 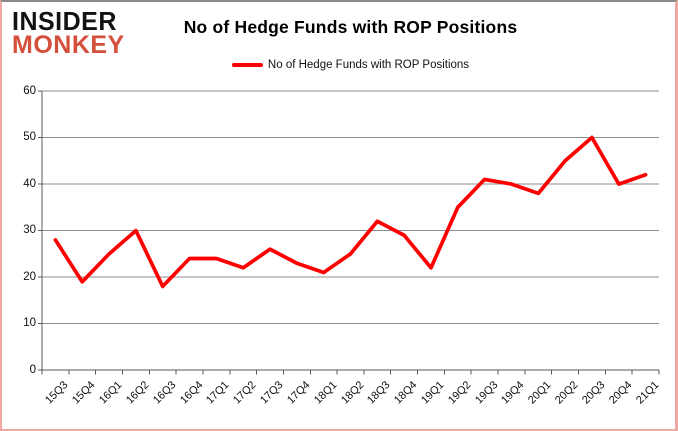 What do you see at coordinates (29, 90) in the screenshot?
I see `y-tick-label-60: 60` at bounding box center [29, 90].